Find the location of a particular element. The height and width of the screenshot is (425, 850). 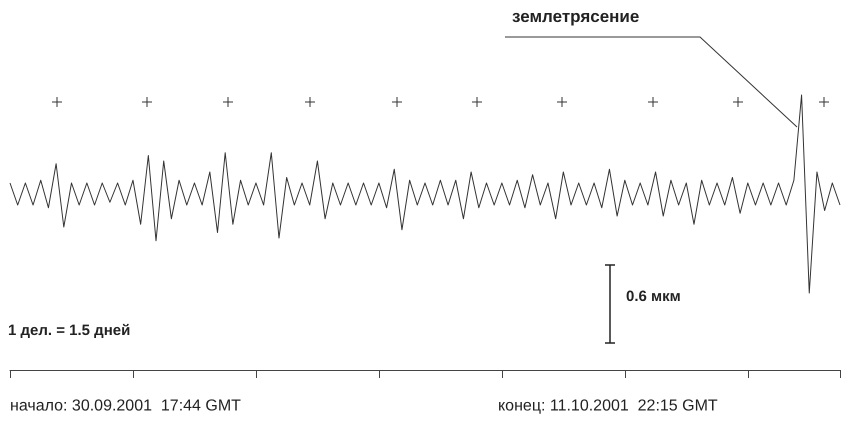

text: землетрясение is located at coordinates (576, 16).